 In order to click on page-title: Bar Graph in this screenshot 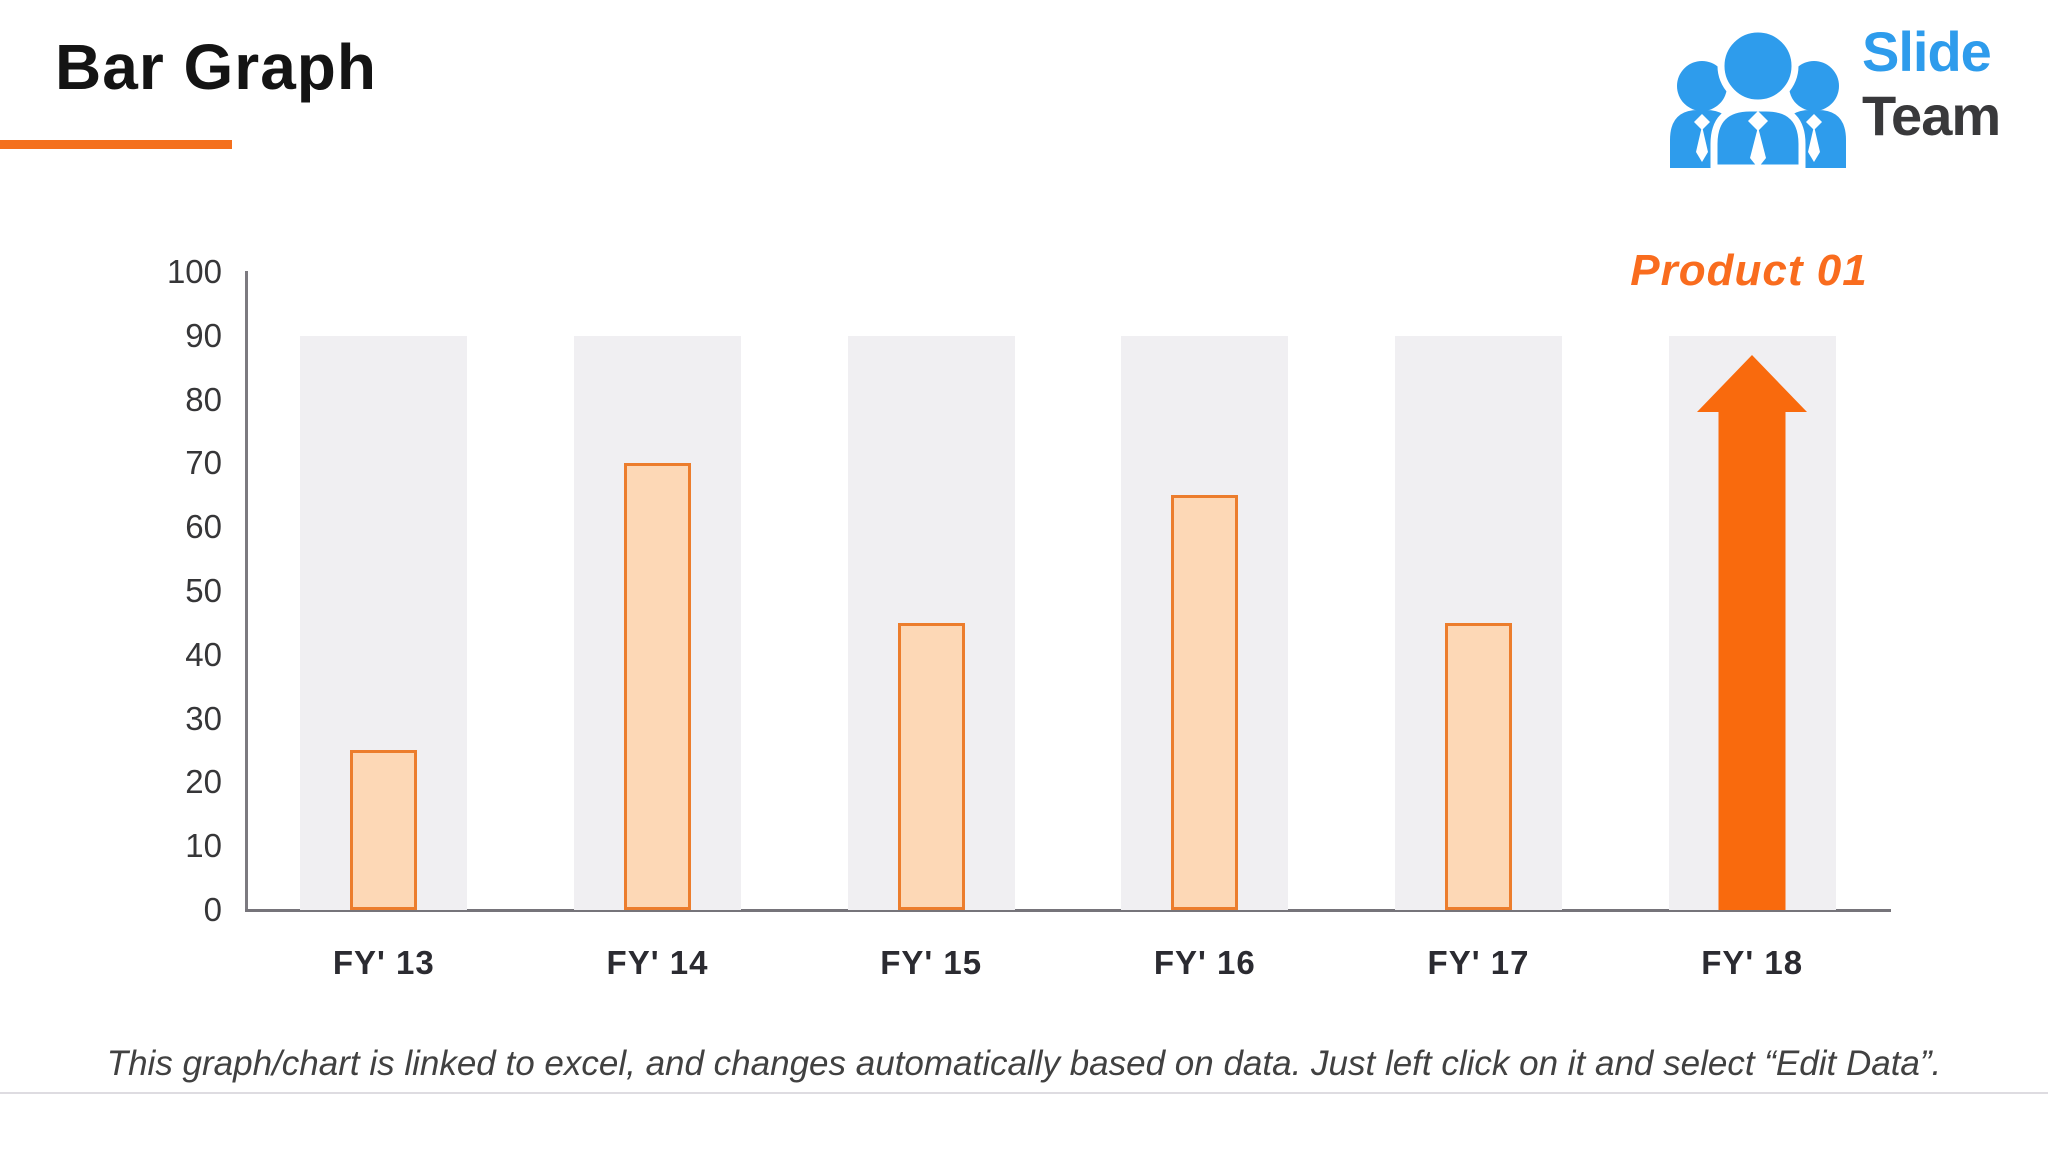, I will do `click(216, 67)`.